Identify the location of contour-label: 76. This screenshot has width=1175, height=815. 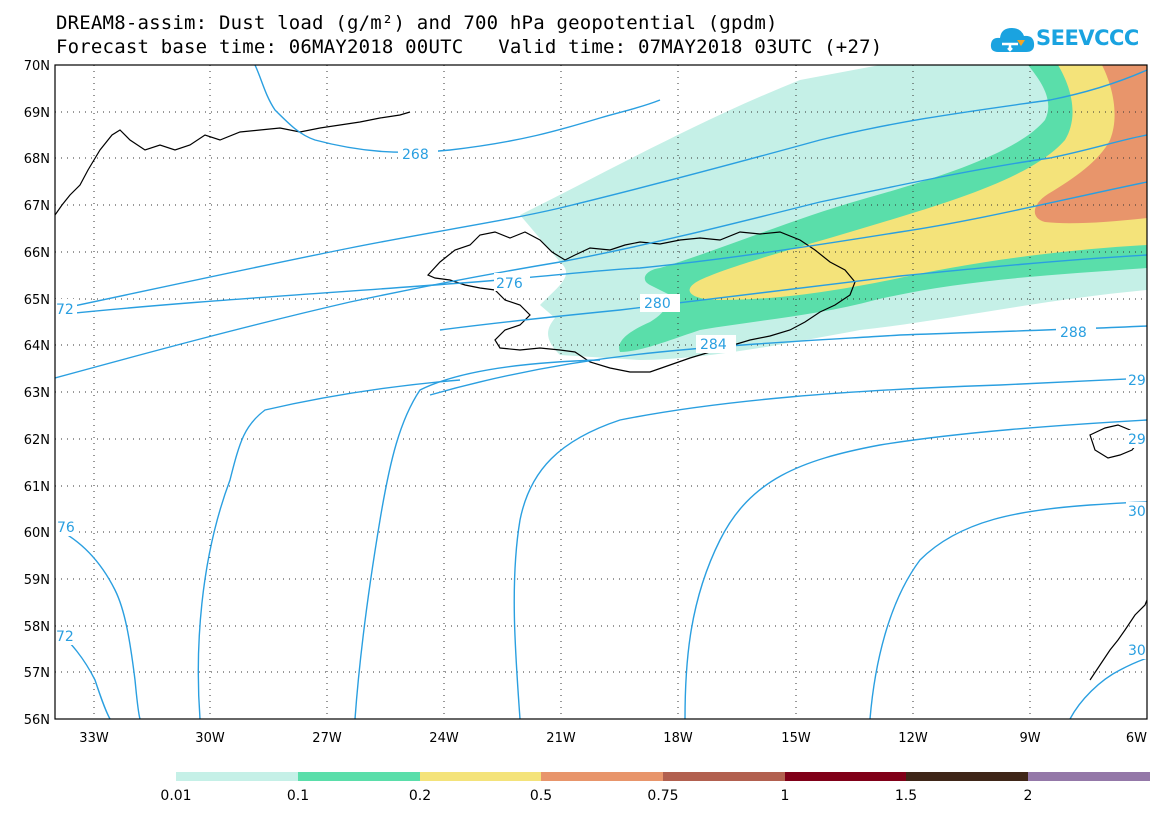
(66, 528).